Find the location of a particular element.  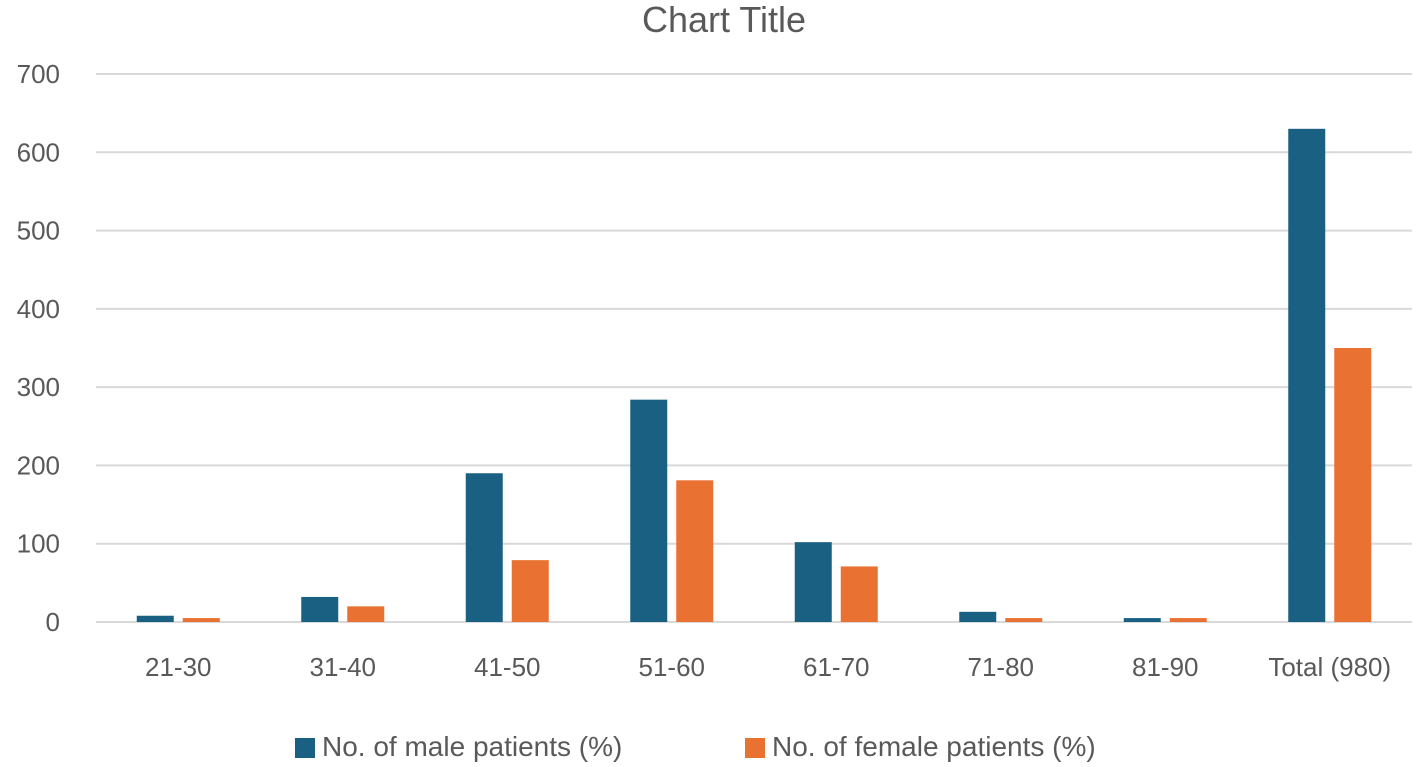

y-tick-label: 200 is located at coordinates (38, 465).